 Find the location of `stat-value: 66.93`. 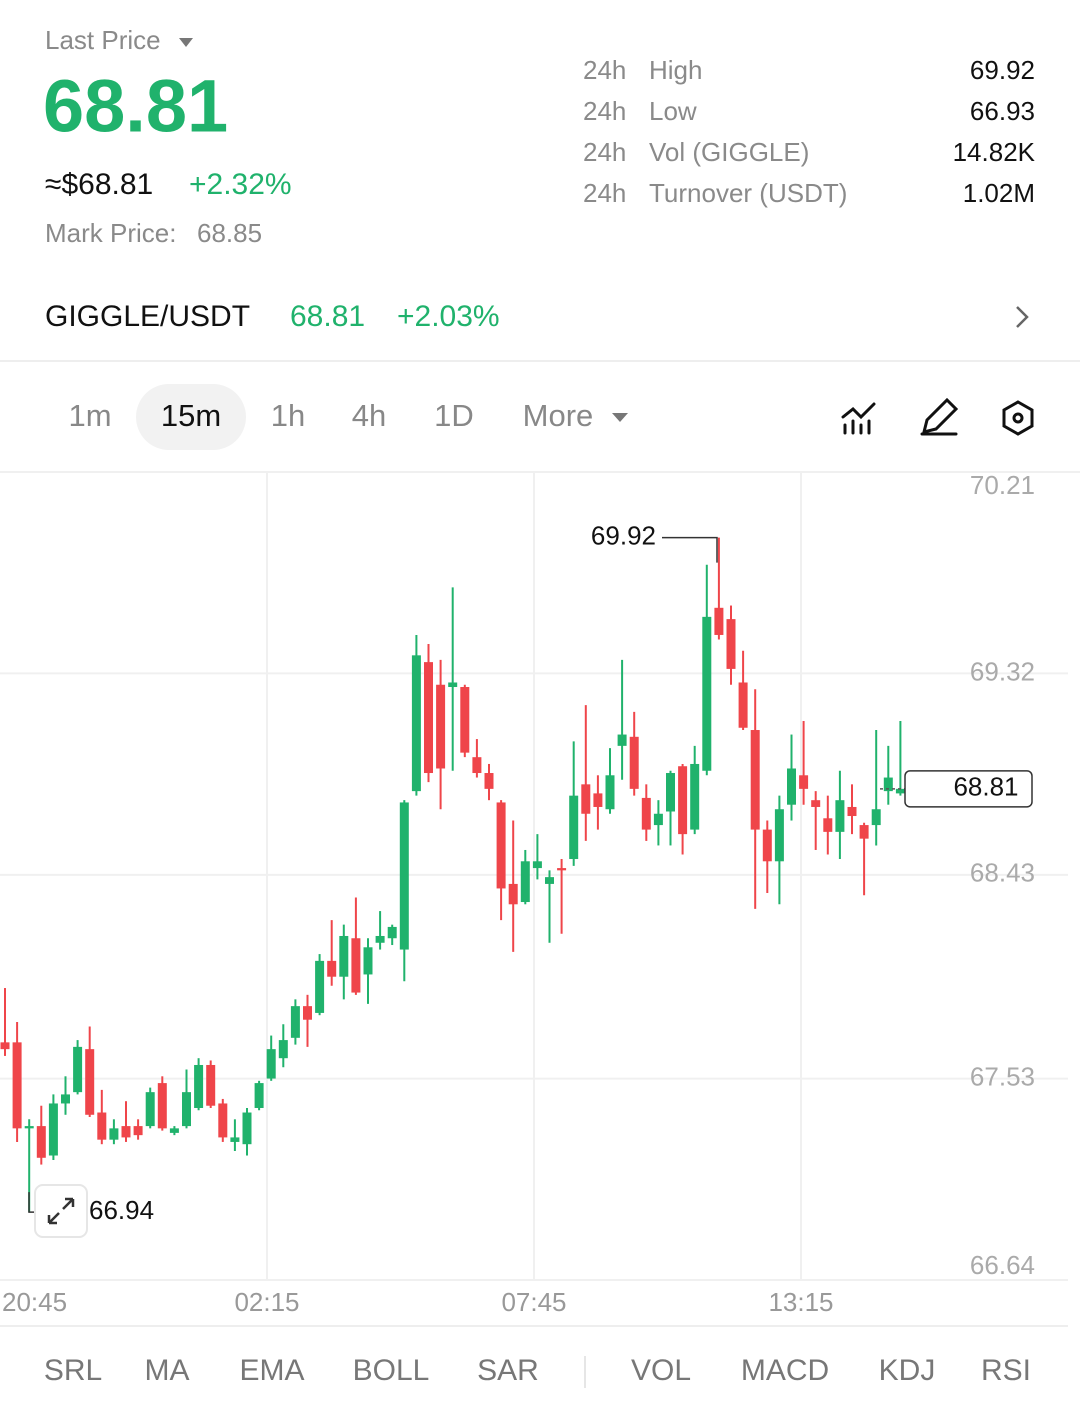

stat-value: 66.93 is located at coordinates (1002, 111).